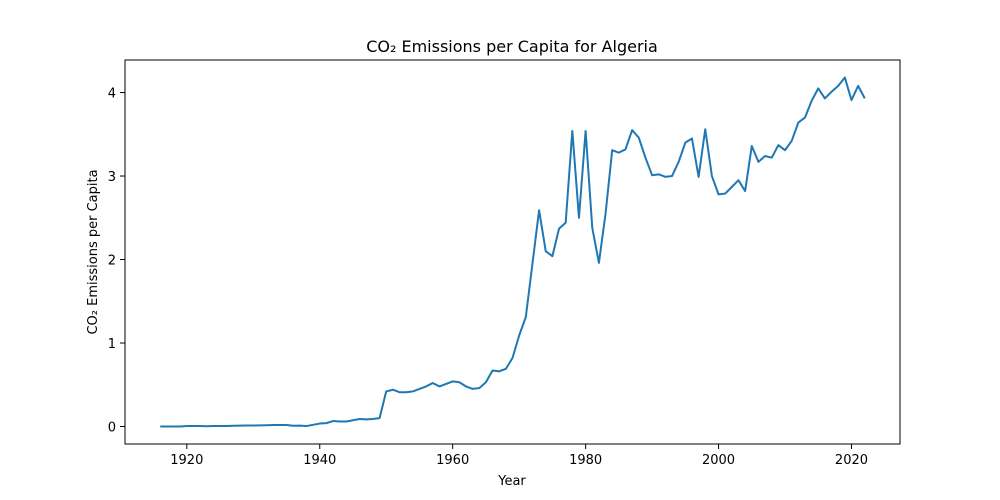 Image resolution: width=1000 pixels, height=500 pixels. What do you see at coordinates (851, 460) in the screenshot?
I see `x-tick-label: 2020` at bounding box center [851, 460].